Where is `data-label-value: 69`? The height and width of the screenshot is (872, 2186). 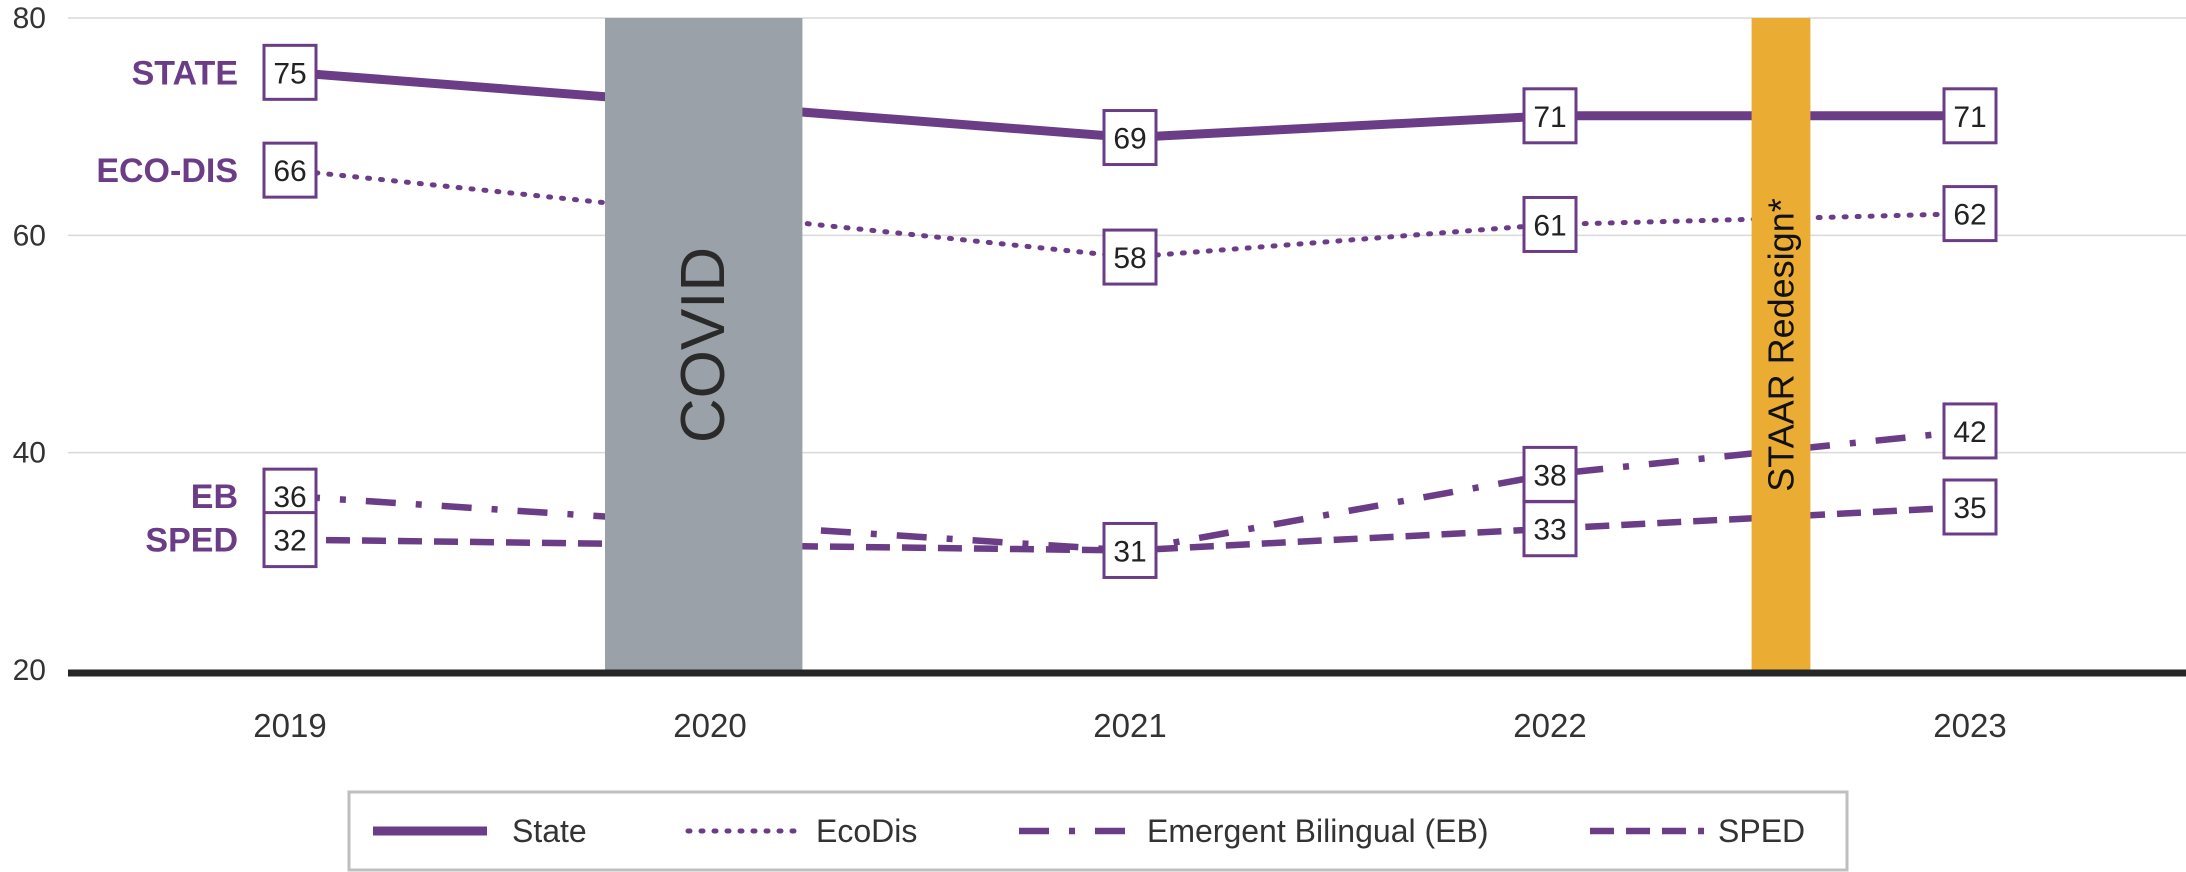 data-label-value: 69 is located at coordinates (1129, 139).